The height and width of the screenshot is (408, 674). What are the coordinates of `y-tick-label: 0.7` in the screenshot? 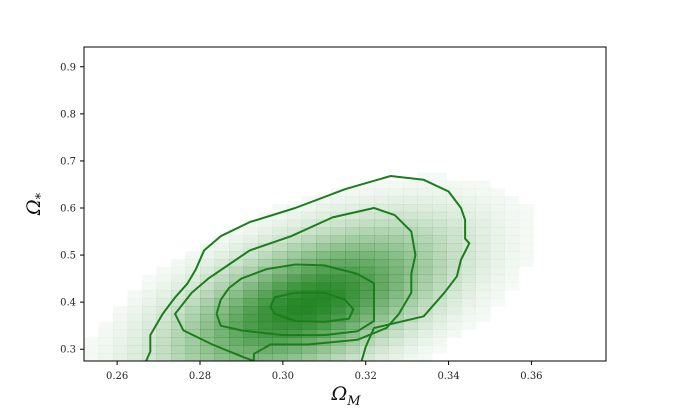 It's located at (68, 161).